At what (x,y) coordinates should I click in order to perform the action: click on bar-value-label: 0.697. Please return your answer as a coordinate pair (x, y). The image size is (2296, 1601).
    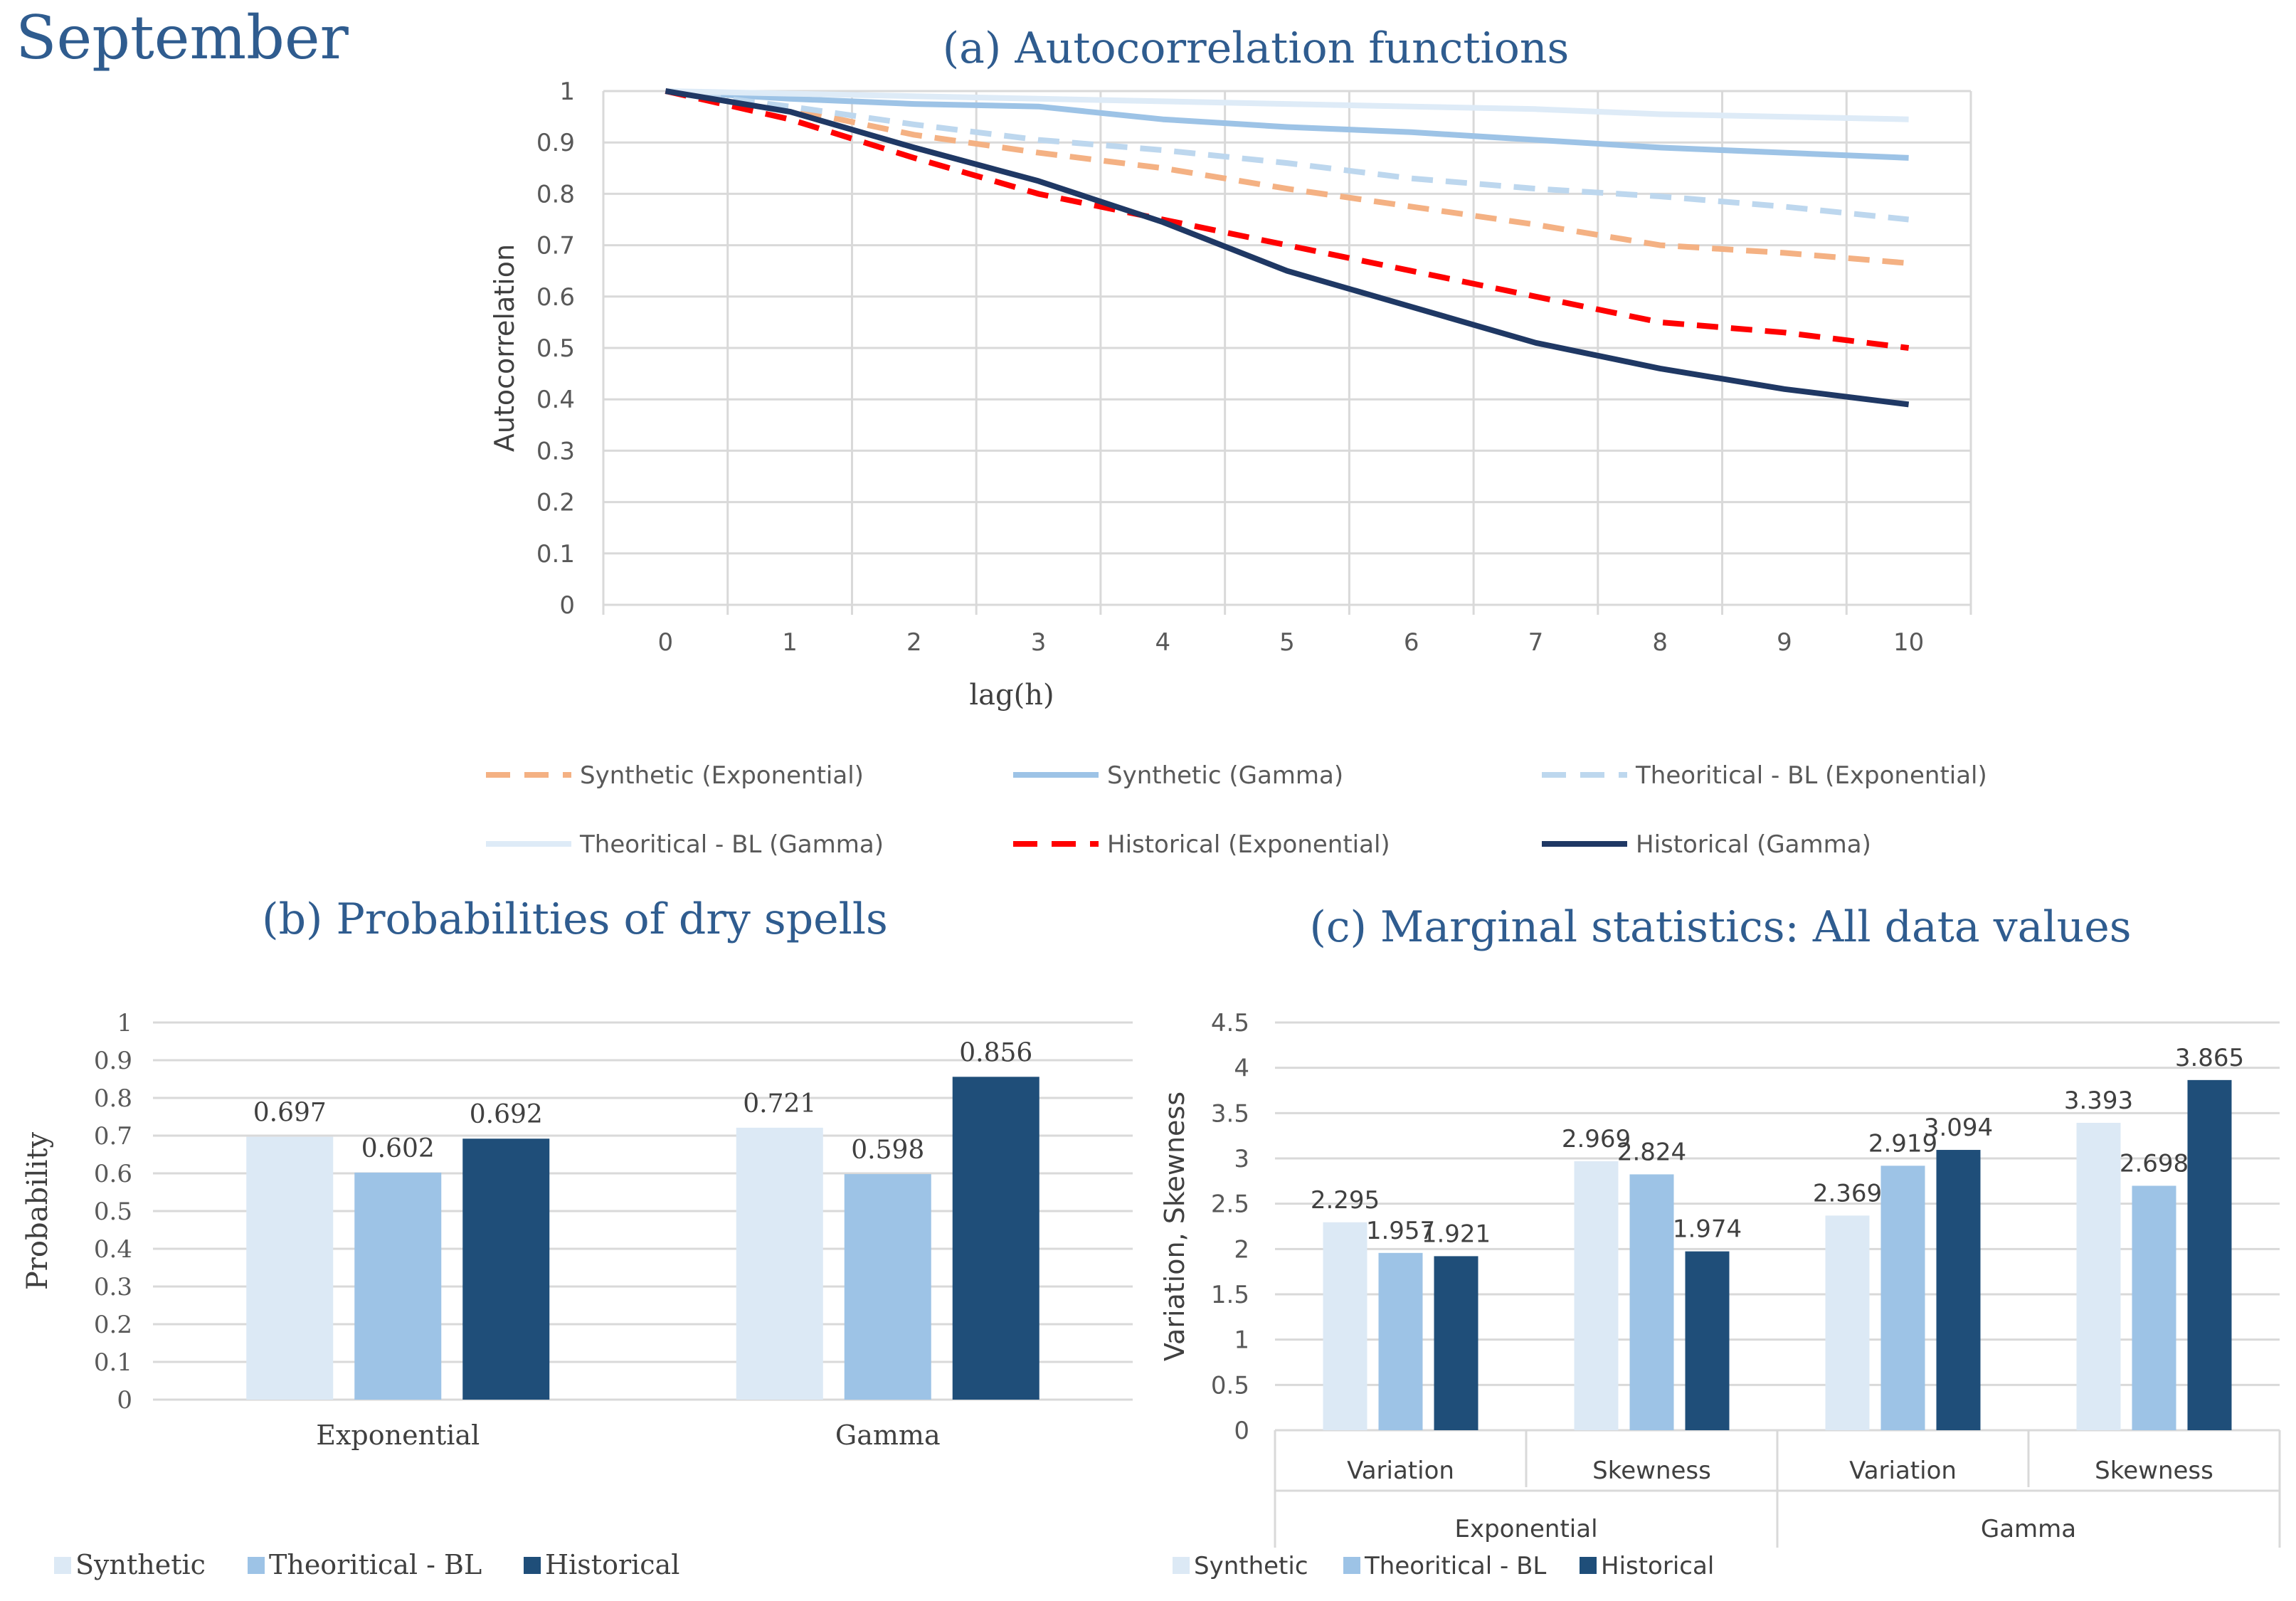
    Looking at the image, I should click on (290, 1113).